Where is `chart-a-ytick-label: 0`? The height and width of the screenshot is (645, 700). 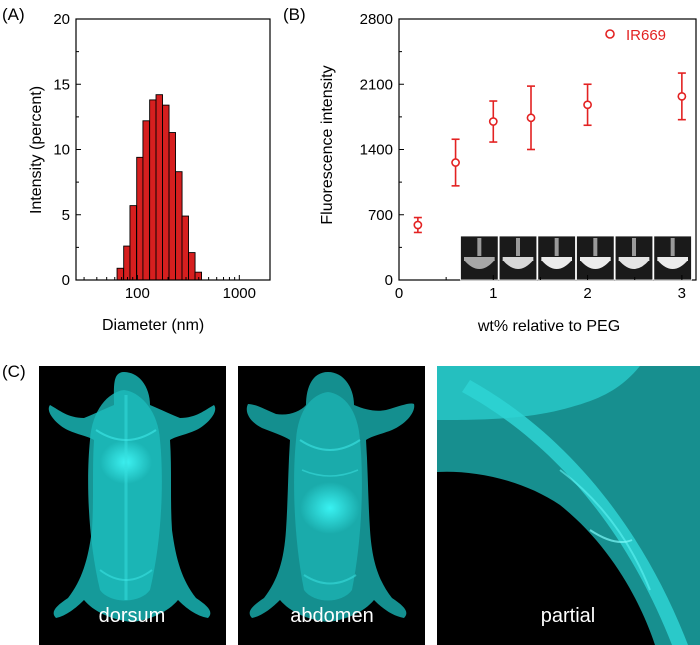
chart-a-ytick-label: 0 is located at coordinates (66, 280).